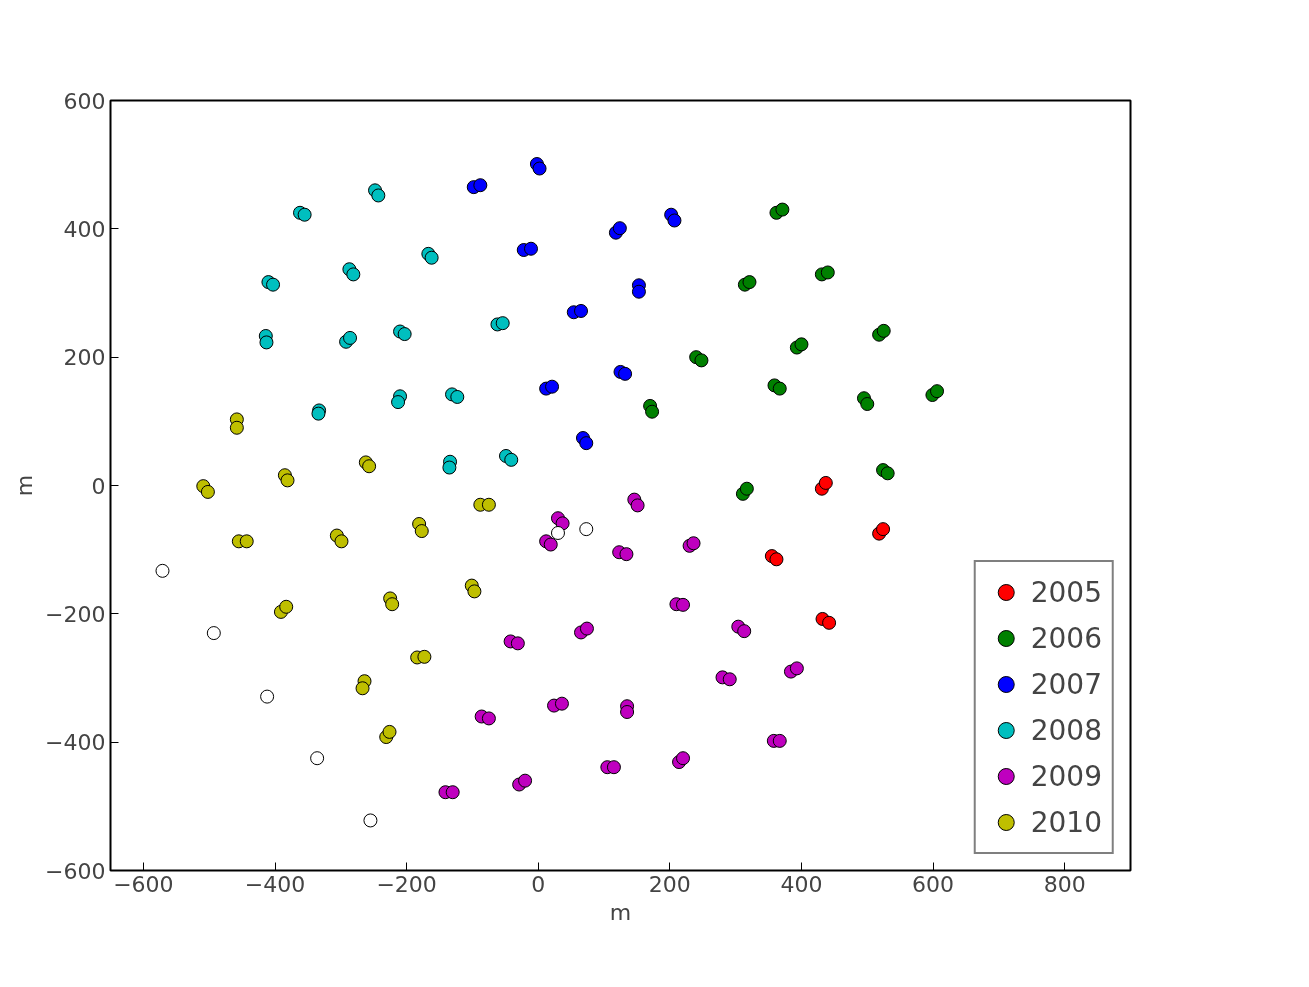 This screenshot has height=987, width=1309. Describe the element at coordinates (1066, 776) in the screenshot. I see `legend-label: 2009` at that location.